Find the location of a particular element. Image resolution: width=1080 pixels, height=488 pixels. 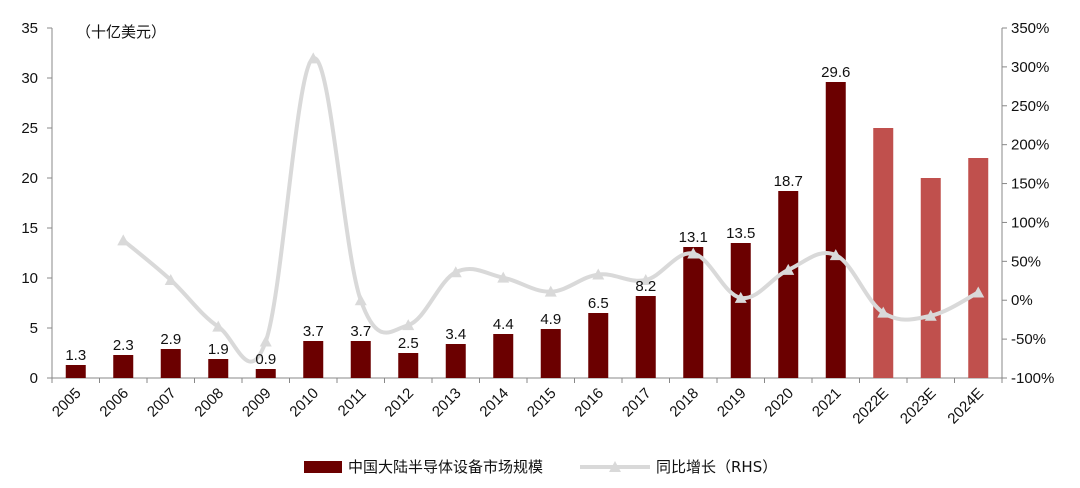

x-tick-label: 2008 is located at coordinates (209, 403).